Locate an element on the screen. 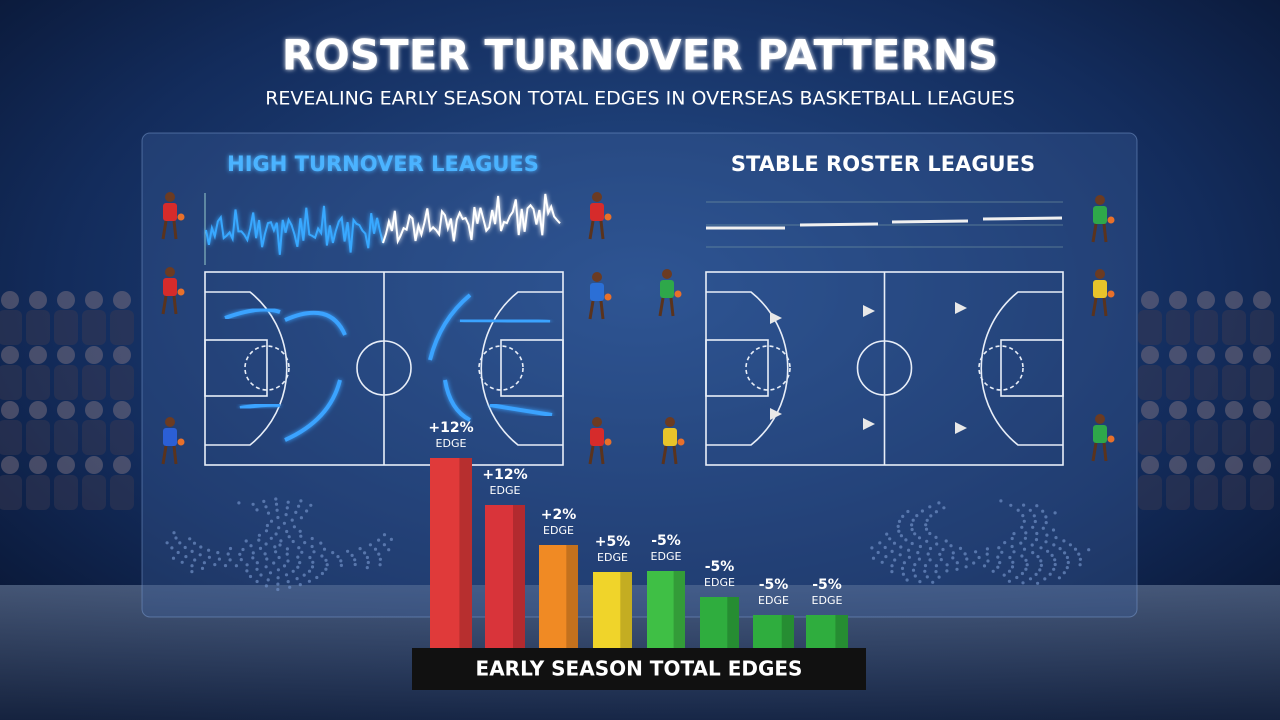 The height and width of the screenshot is (720, 1280). bar-shade is located at coordinates (465, 553).